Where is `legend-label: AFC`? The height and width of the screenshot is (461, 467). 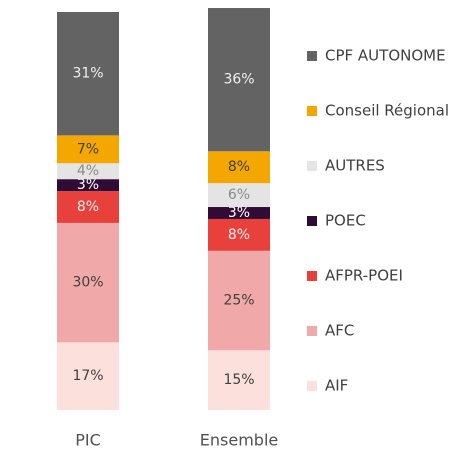 legend-label: AFC is located at coordinates (339, 331).